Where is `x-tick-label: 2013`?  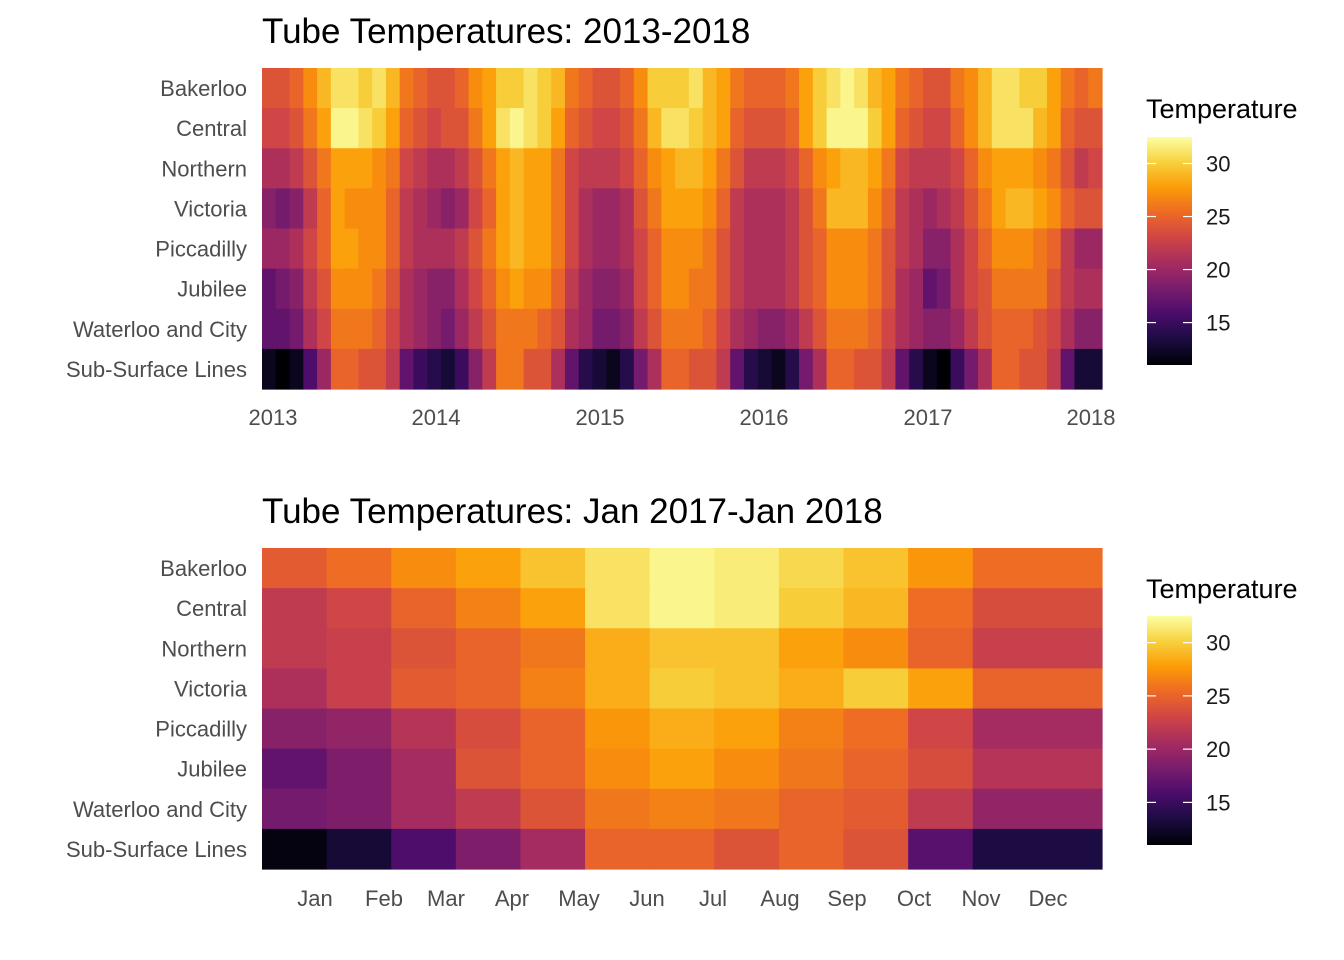 x-tick-label: 2013 is located at coordinates (273, 417).